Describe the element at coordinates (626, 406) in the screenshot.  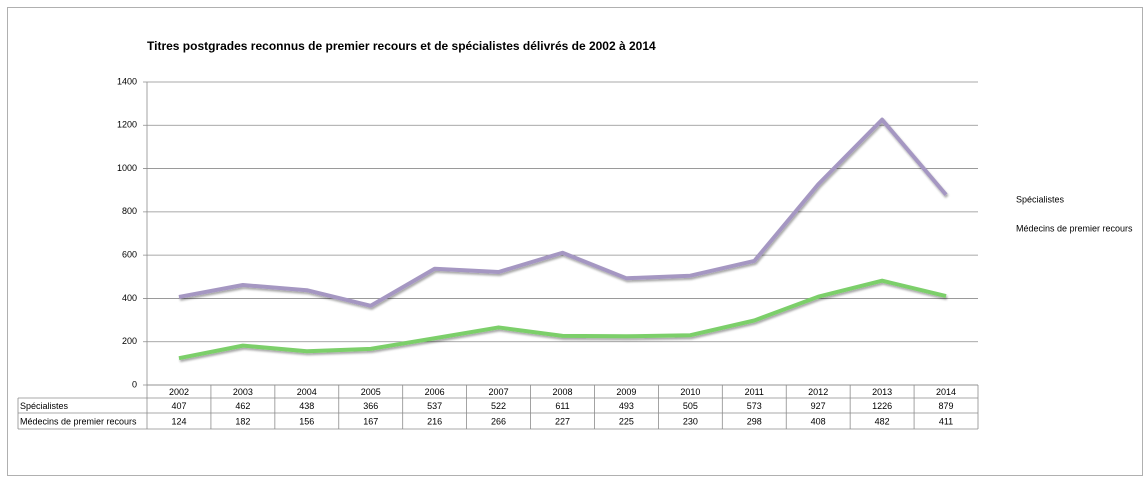
I see `table-value: 493` at that location.